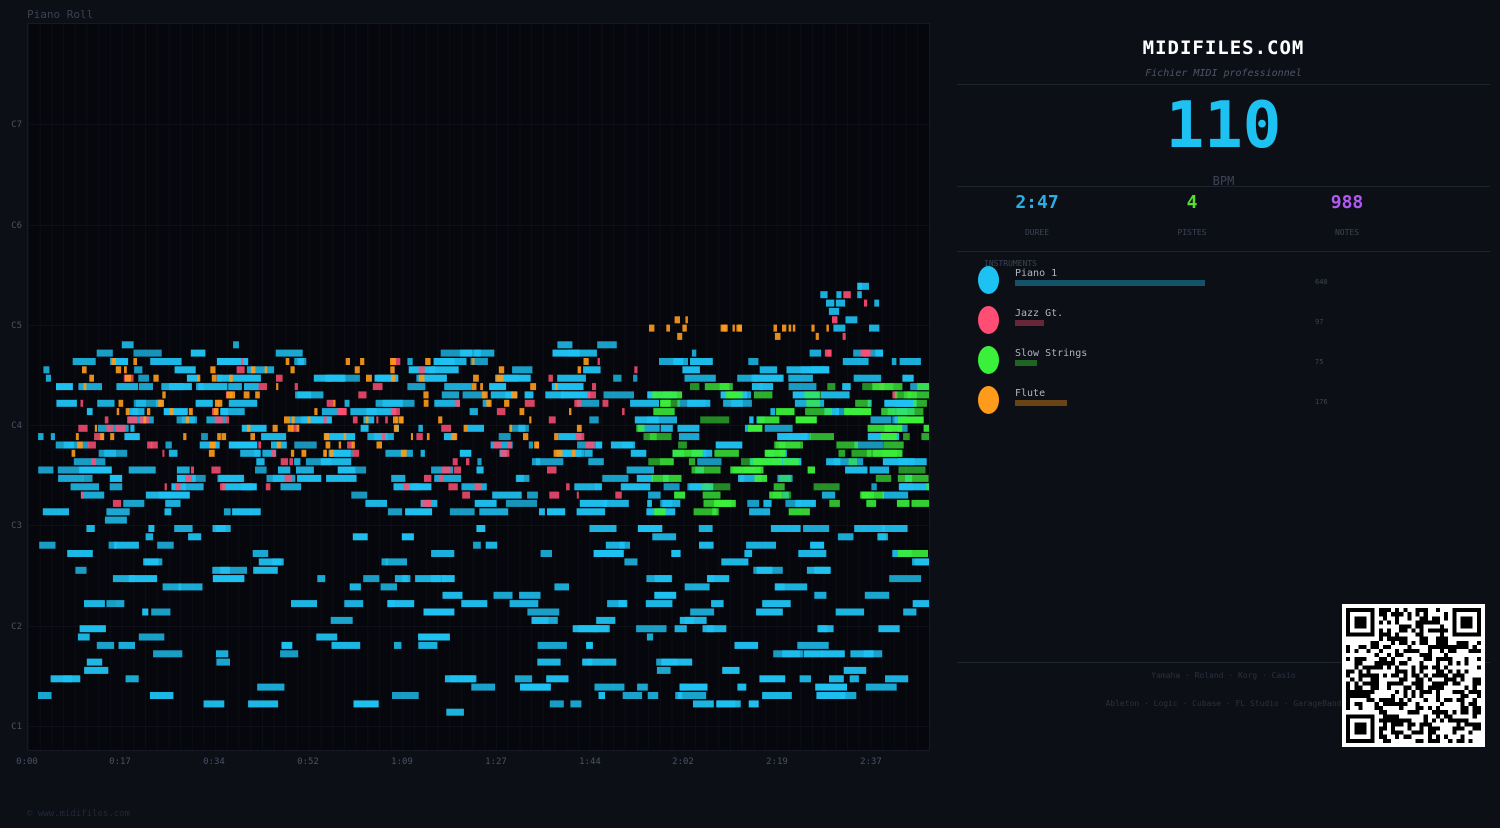  I want to click on octave-label: C7, so click(16, 125).